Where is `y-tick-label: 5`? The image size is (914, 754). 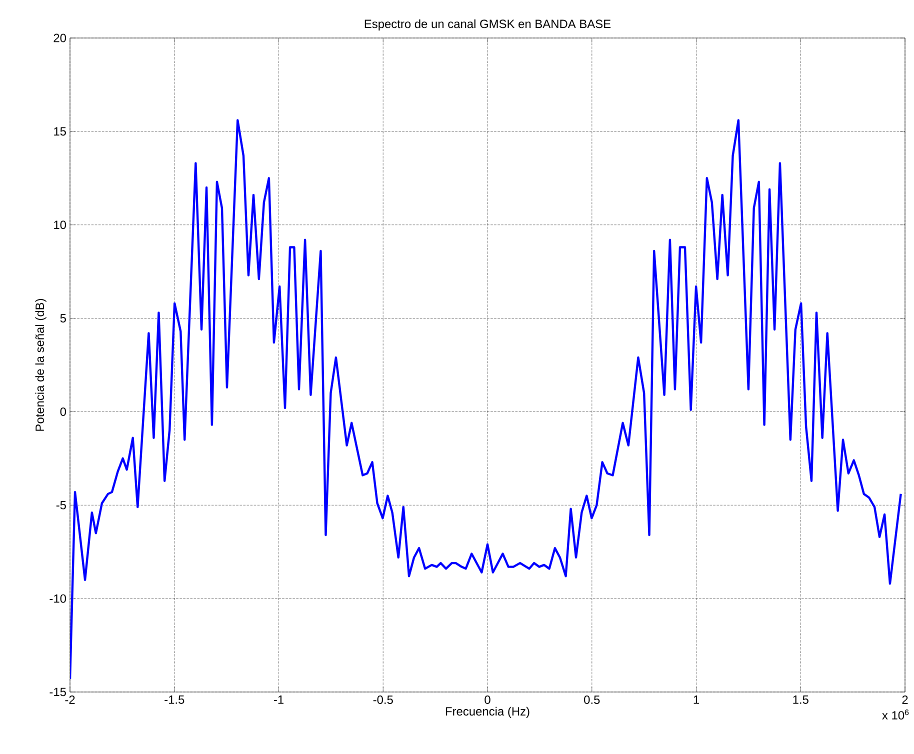 y-tick-label: 5 is located at coordinates (63, 318).